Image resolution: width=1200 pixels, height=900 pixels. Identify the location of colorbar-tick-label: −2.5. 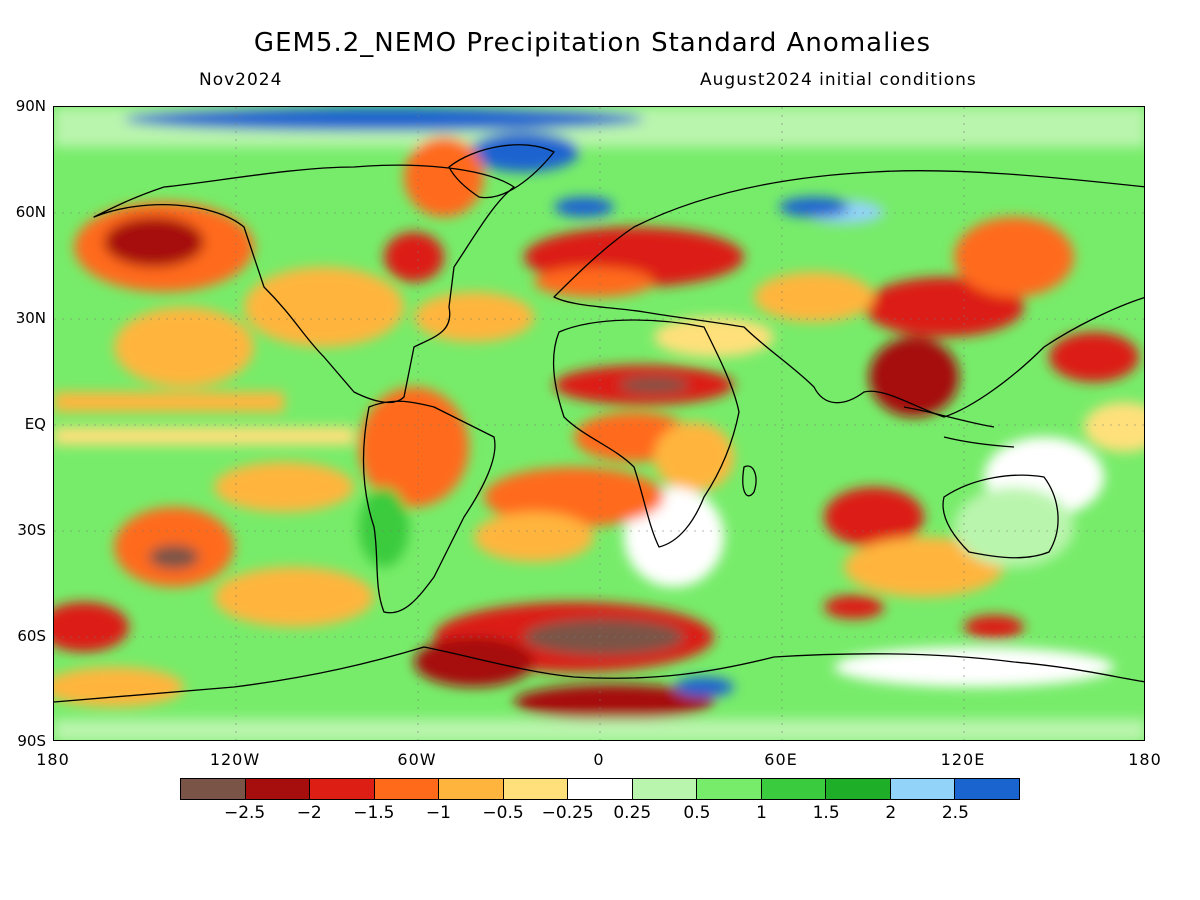
(244, 813).